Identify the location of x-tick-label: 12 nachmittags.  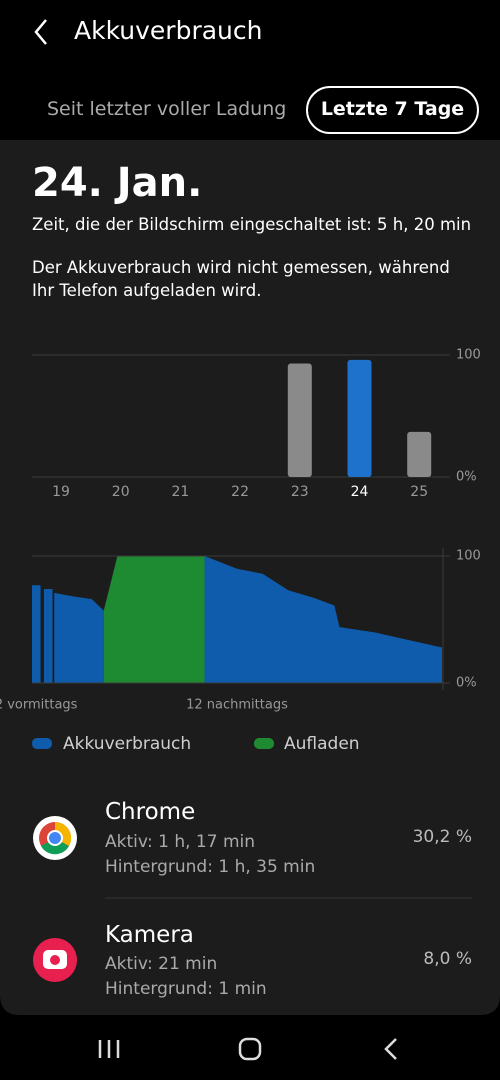
(237, 705).